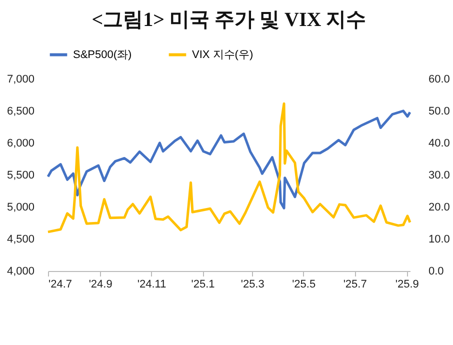 Image resolution: width=453 pixels, height=345 pixels. What do you see at coordinates (20, 176) in the screenshot?
I see `y-tick-label: 5,500` at bounding box center [20, 176].